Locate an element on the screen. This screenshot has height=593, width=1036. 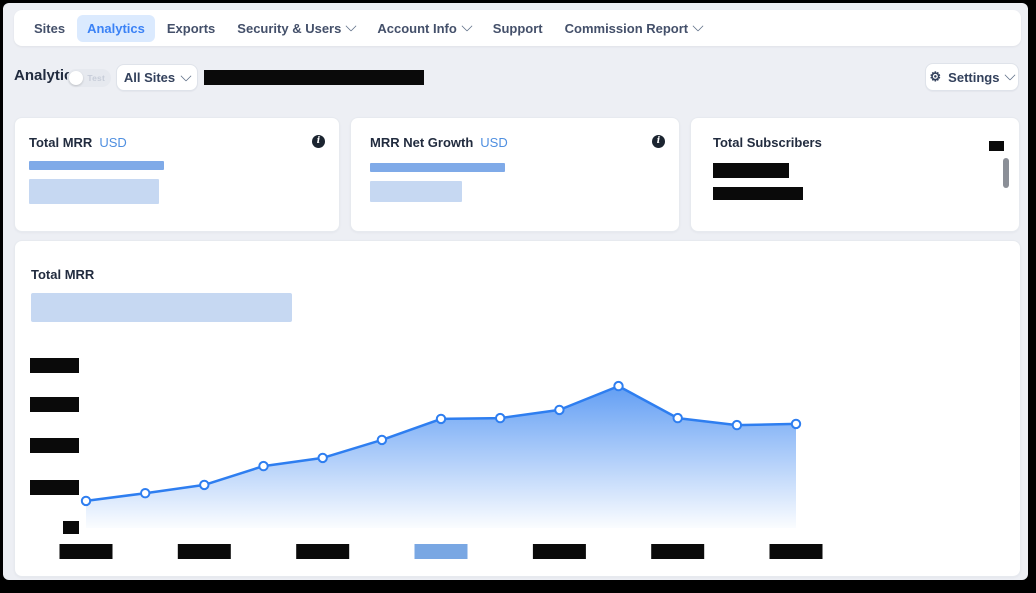
toggle-label: Test is located at coordinates (96, 78).